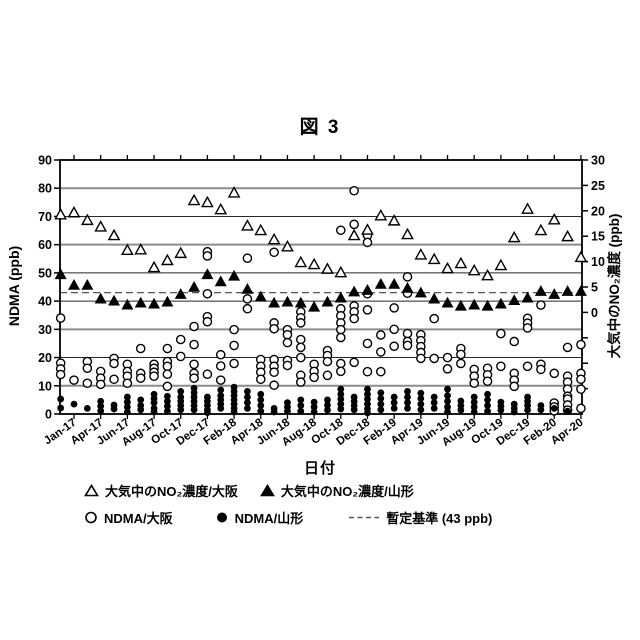  What do you see at coordinates (45, 161) in the screenshot?
I see `left-tick-label: 90` at bounding box center [45, 161].